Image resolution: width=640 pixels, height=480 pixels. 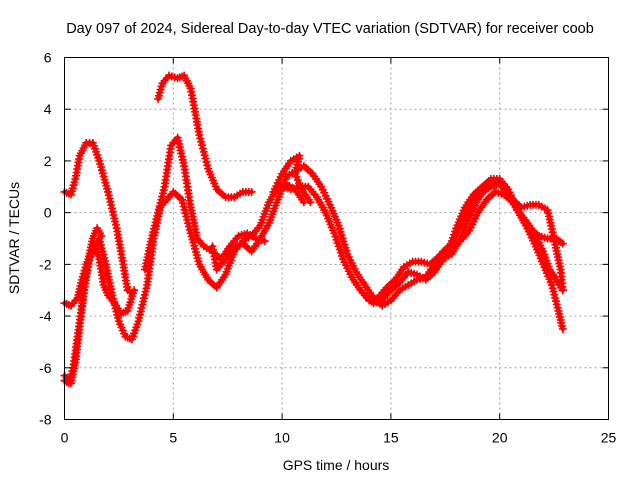 What do you see at coordinates (336, 465) in the screenshot?
I see `x-axis-label: GPS time / hours` at bounding box center [336, 465].